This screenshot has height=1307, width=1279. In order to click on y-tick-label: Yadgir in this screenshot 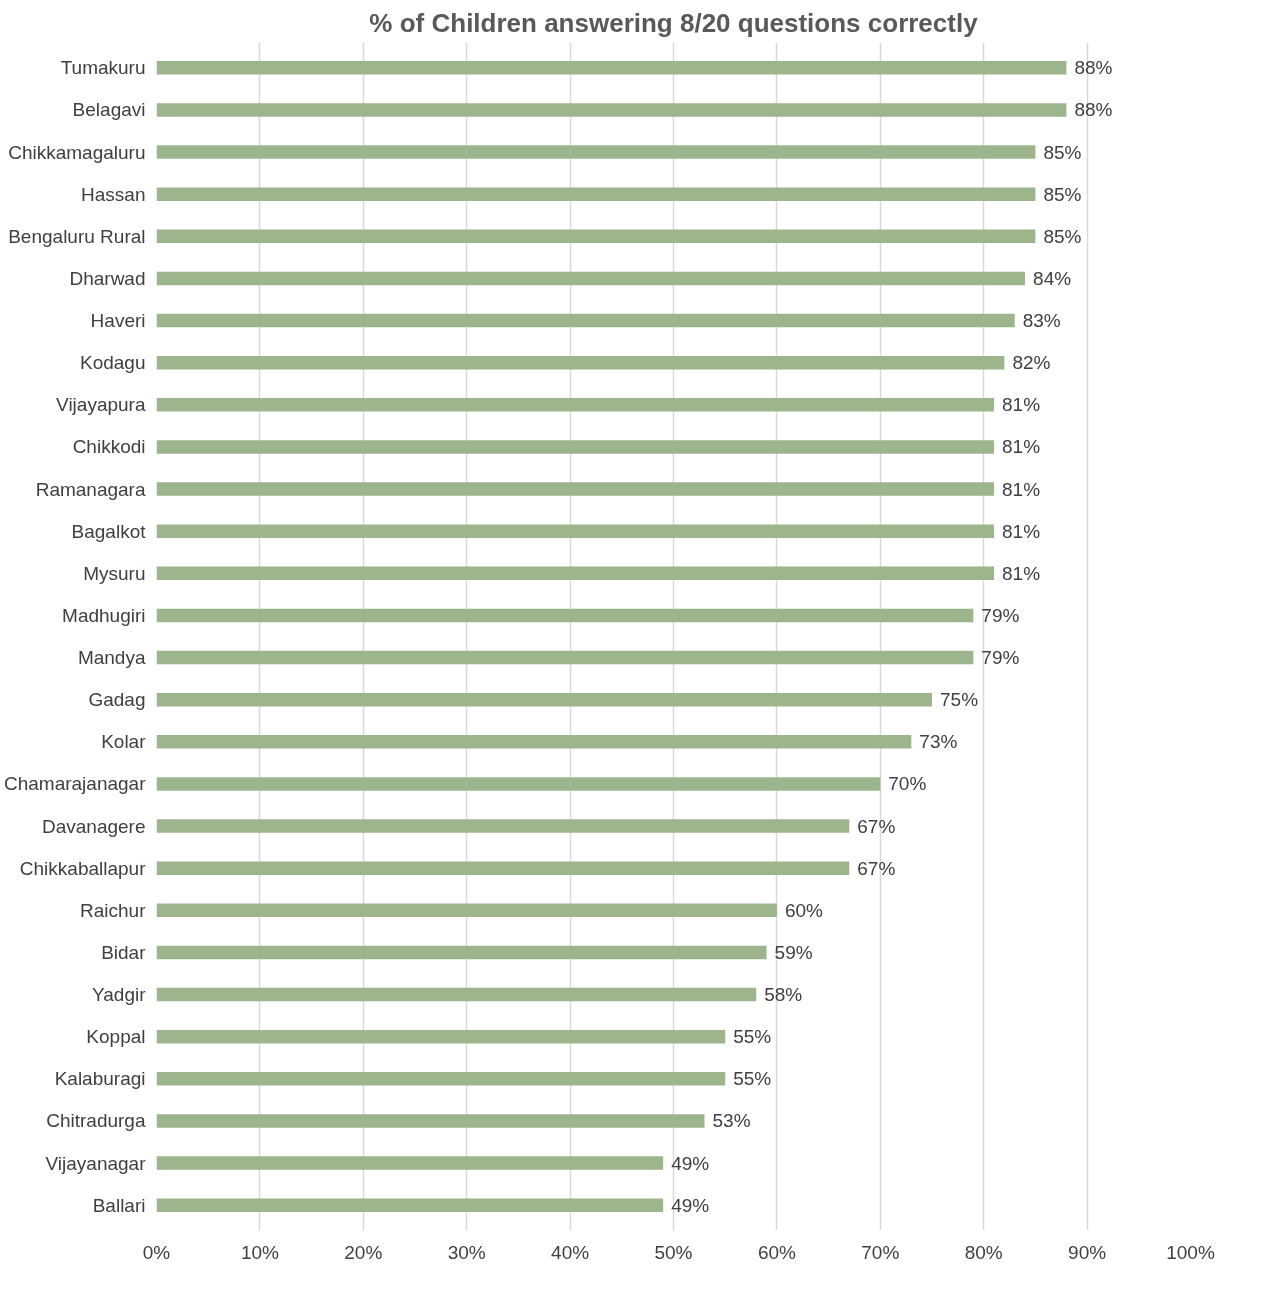, I will do `click(119, 995)`.